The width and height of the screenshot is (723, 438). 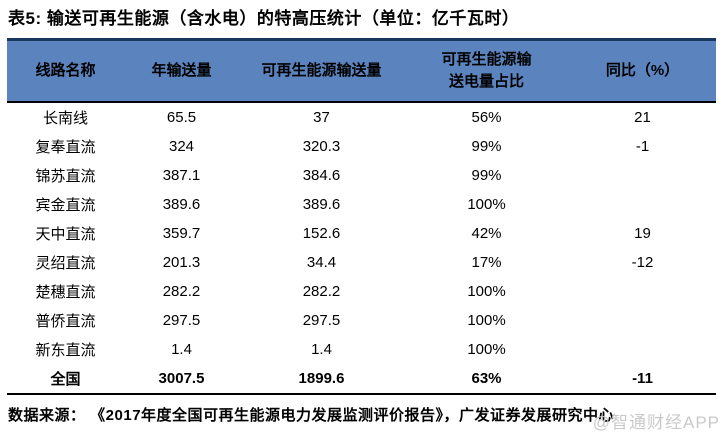 What do you see at coordinates (65, 292) in the screenshot?
I see `table-cell-name: 楚穗直流` at bounding box center [65, 292].